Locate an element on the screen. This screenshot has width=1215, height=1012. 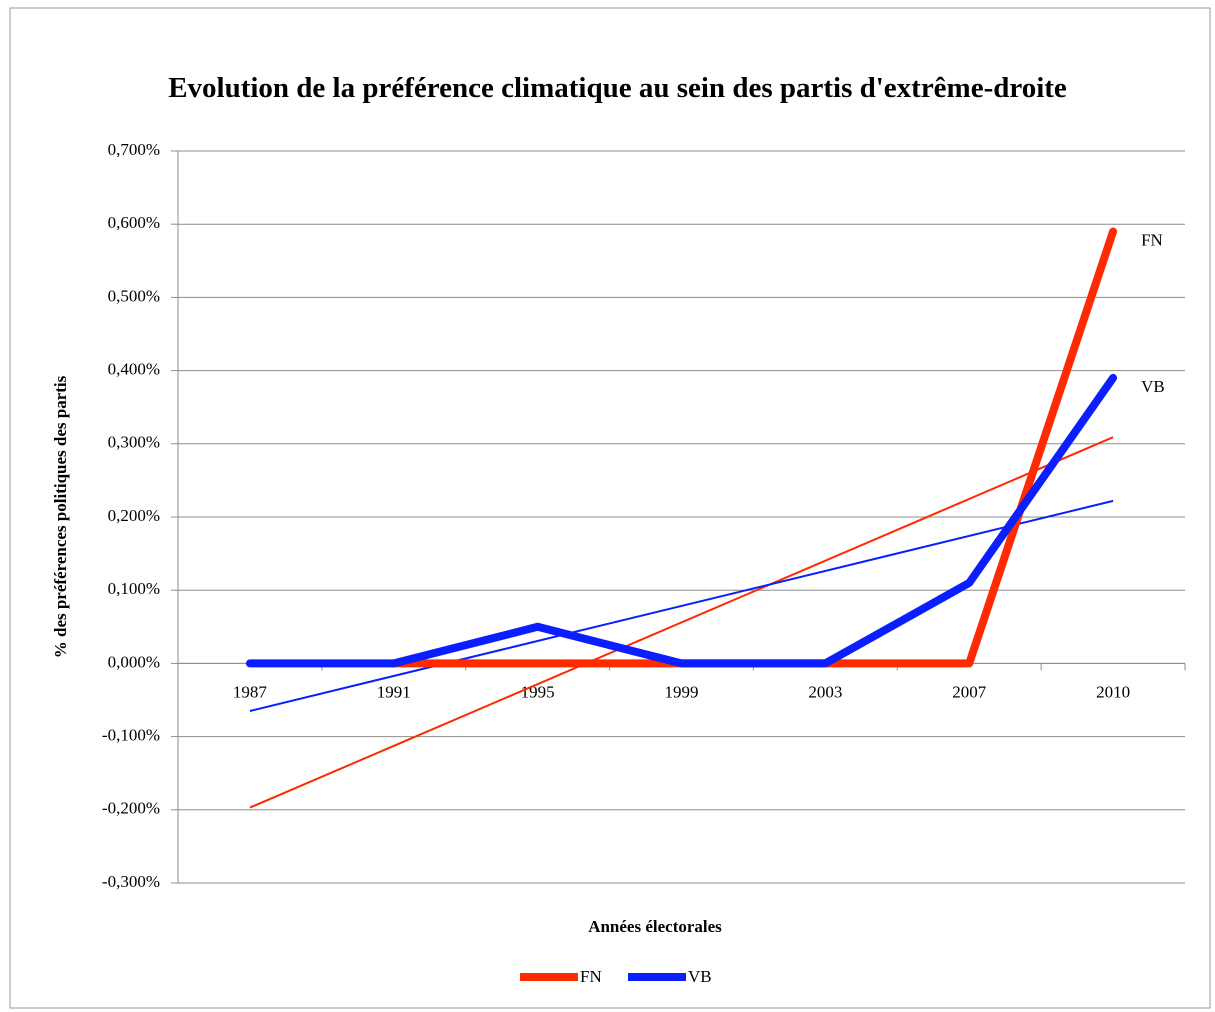
y-tick-label: -0,300% is located at coordinates (131, 881).